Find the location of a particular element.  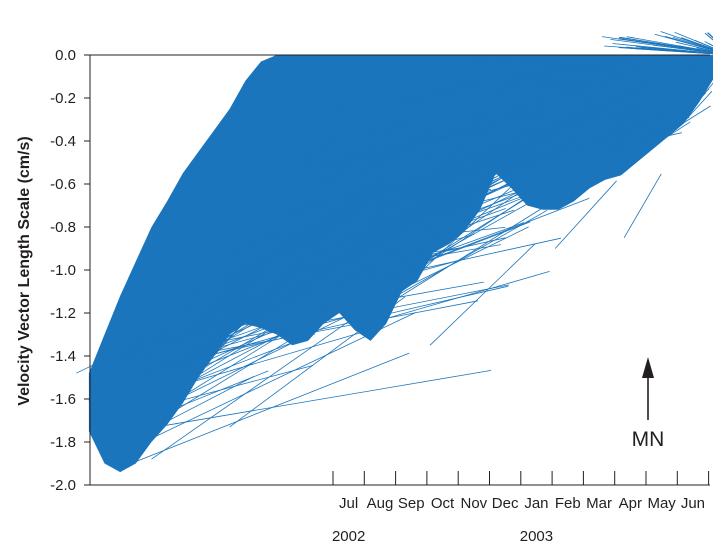

y-tick-label: -1.2 is located at coordinates (63, 313).